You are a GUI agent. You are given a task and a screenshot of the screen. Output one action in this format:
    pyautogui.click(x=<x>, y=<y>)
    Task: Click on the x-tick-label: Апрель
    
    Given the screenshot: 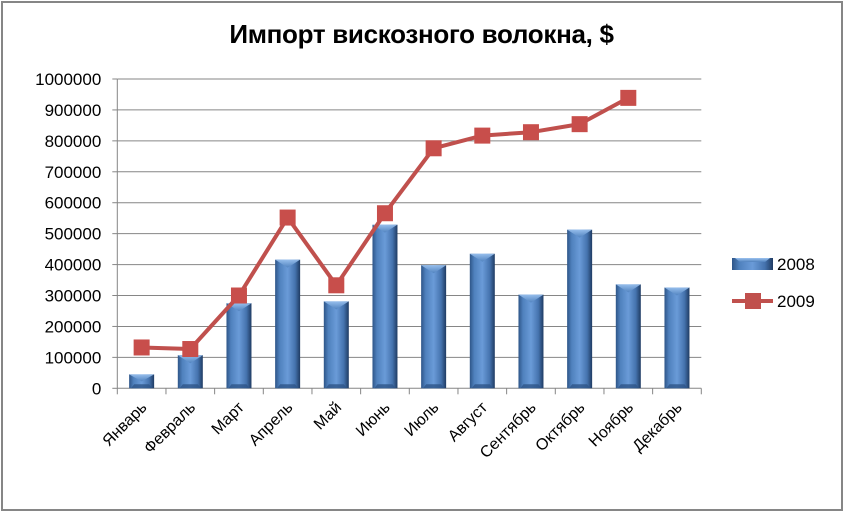 What is the action you would take?
    pyautogui.click(x=271, y=424)
    